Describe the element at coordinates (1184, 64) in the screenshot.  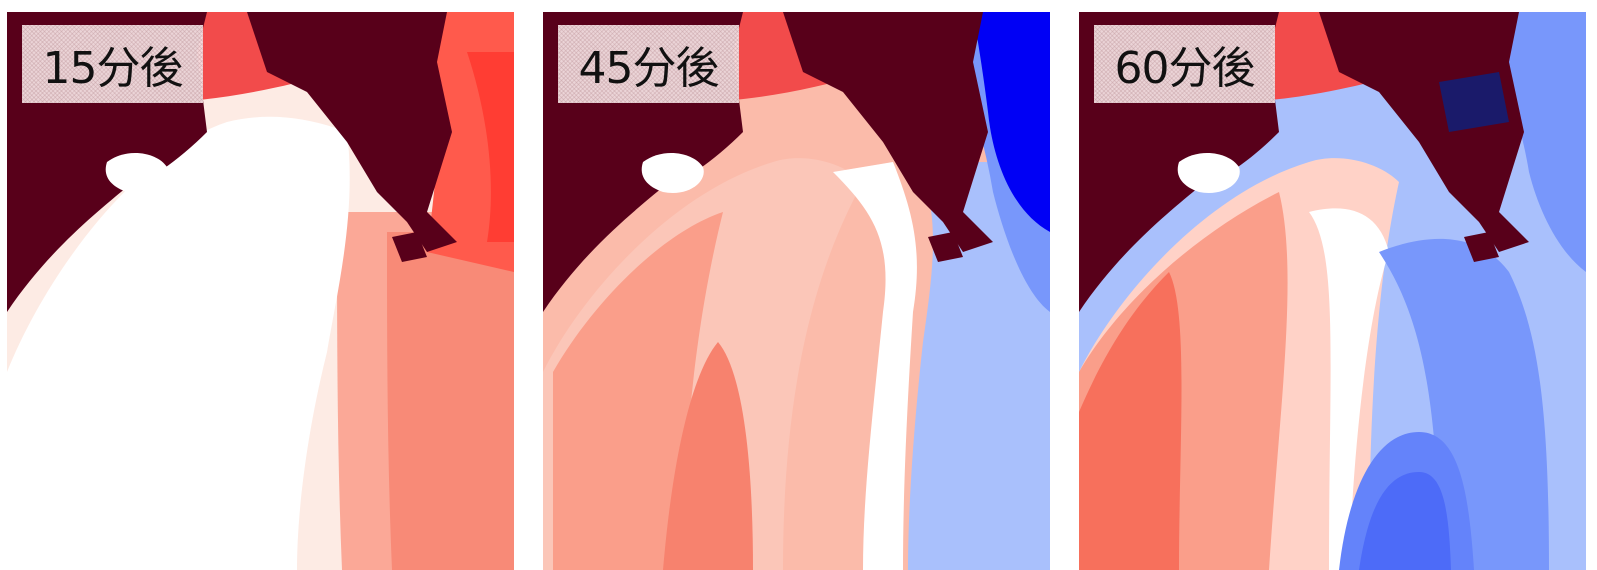
I see `time-label: 60分後` at that location.